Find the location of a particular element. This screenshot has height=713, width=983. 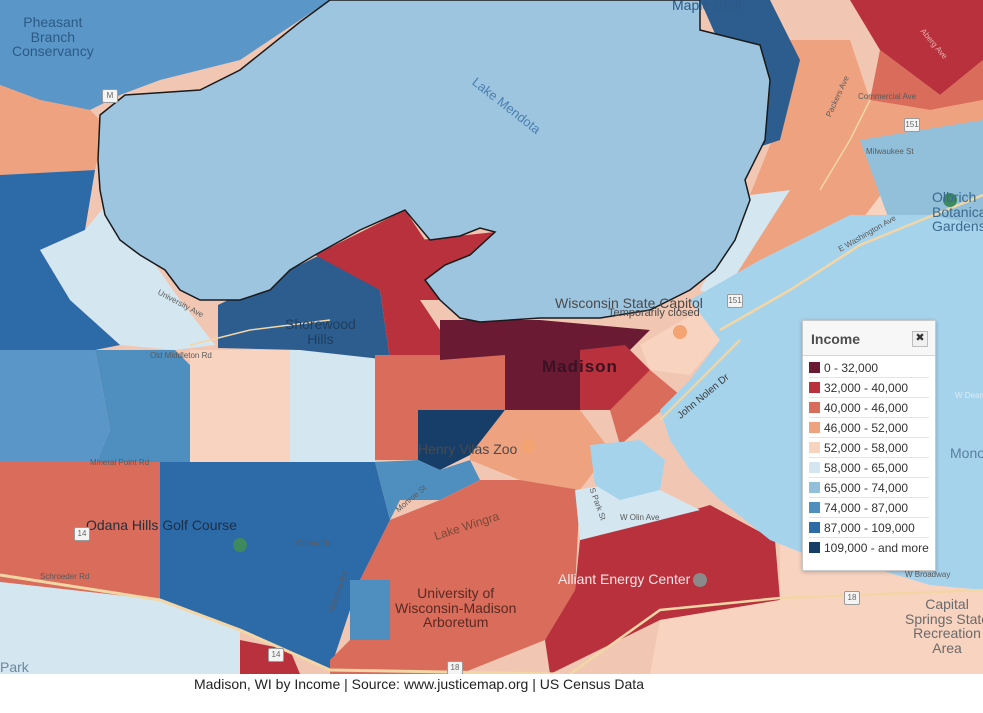

place-label-pheasant-branch: Pheasant Branch Conservancy is located at coordinates (53, 37).